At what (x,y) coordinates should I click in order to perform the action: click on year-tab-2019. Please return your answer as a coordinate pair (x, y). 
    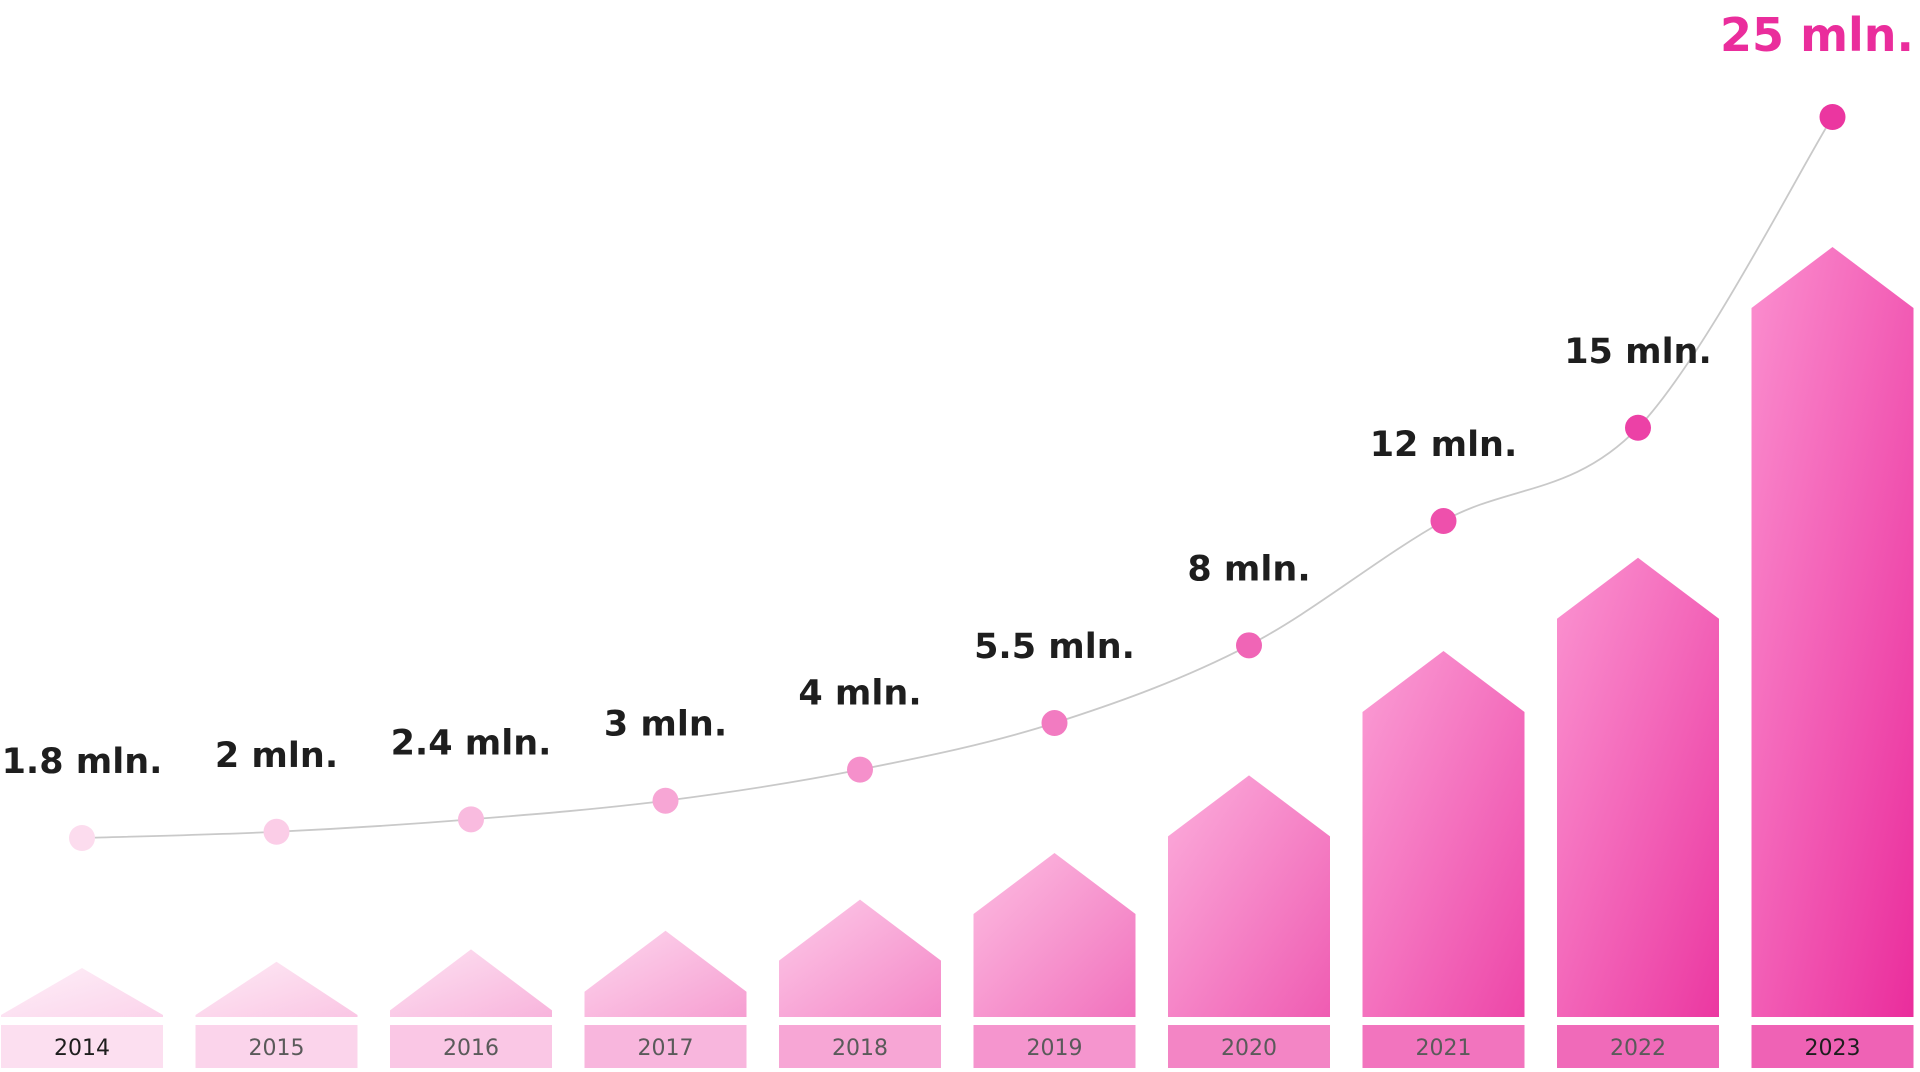
    Looking at the image, I should click on (1054, 1046).